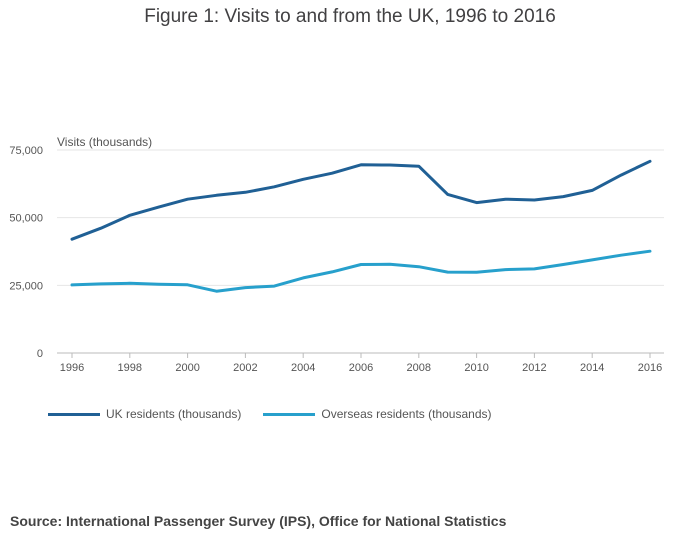  I want to click on series-line-uk-residents, so click(361, 200).